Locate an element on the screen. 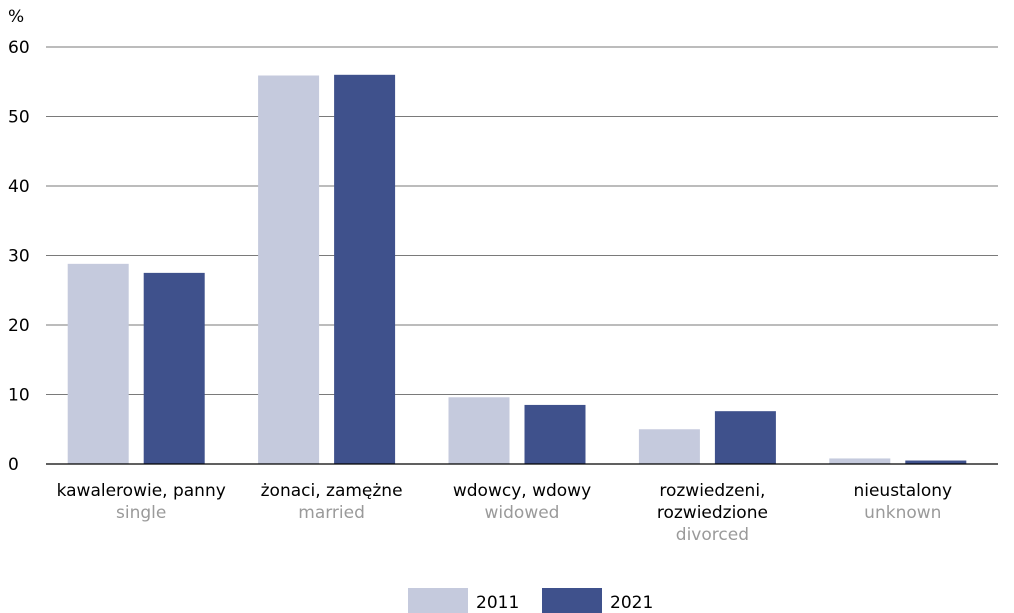 Image resolution: width=1014 pixels, height=613 pixels. category-label-1-0: żonaci, zamężne is located at coordinates (332, 491).